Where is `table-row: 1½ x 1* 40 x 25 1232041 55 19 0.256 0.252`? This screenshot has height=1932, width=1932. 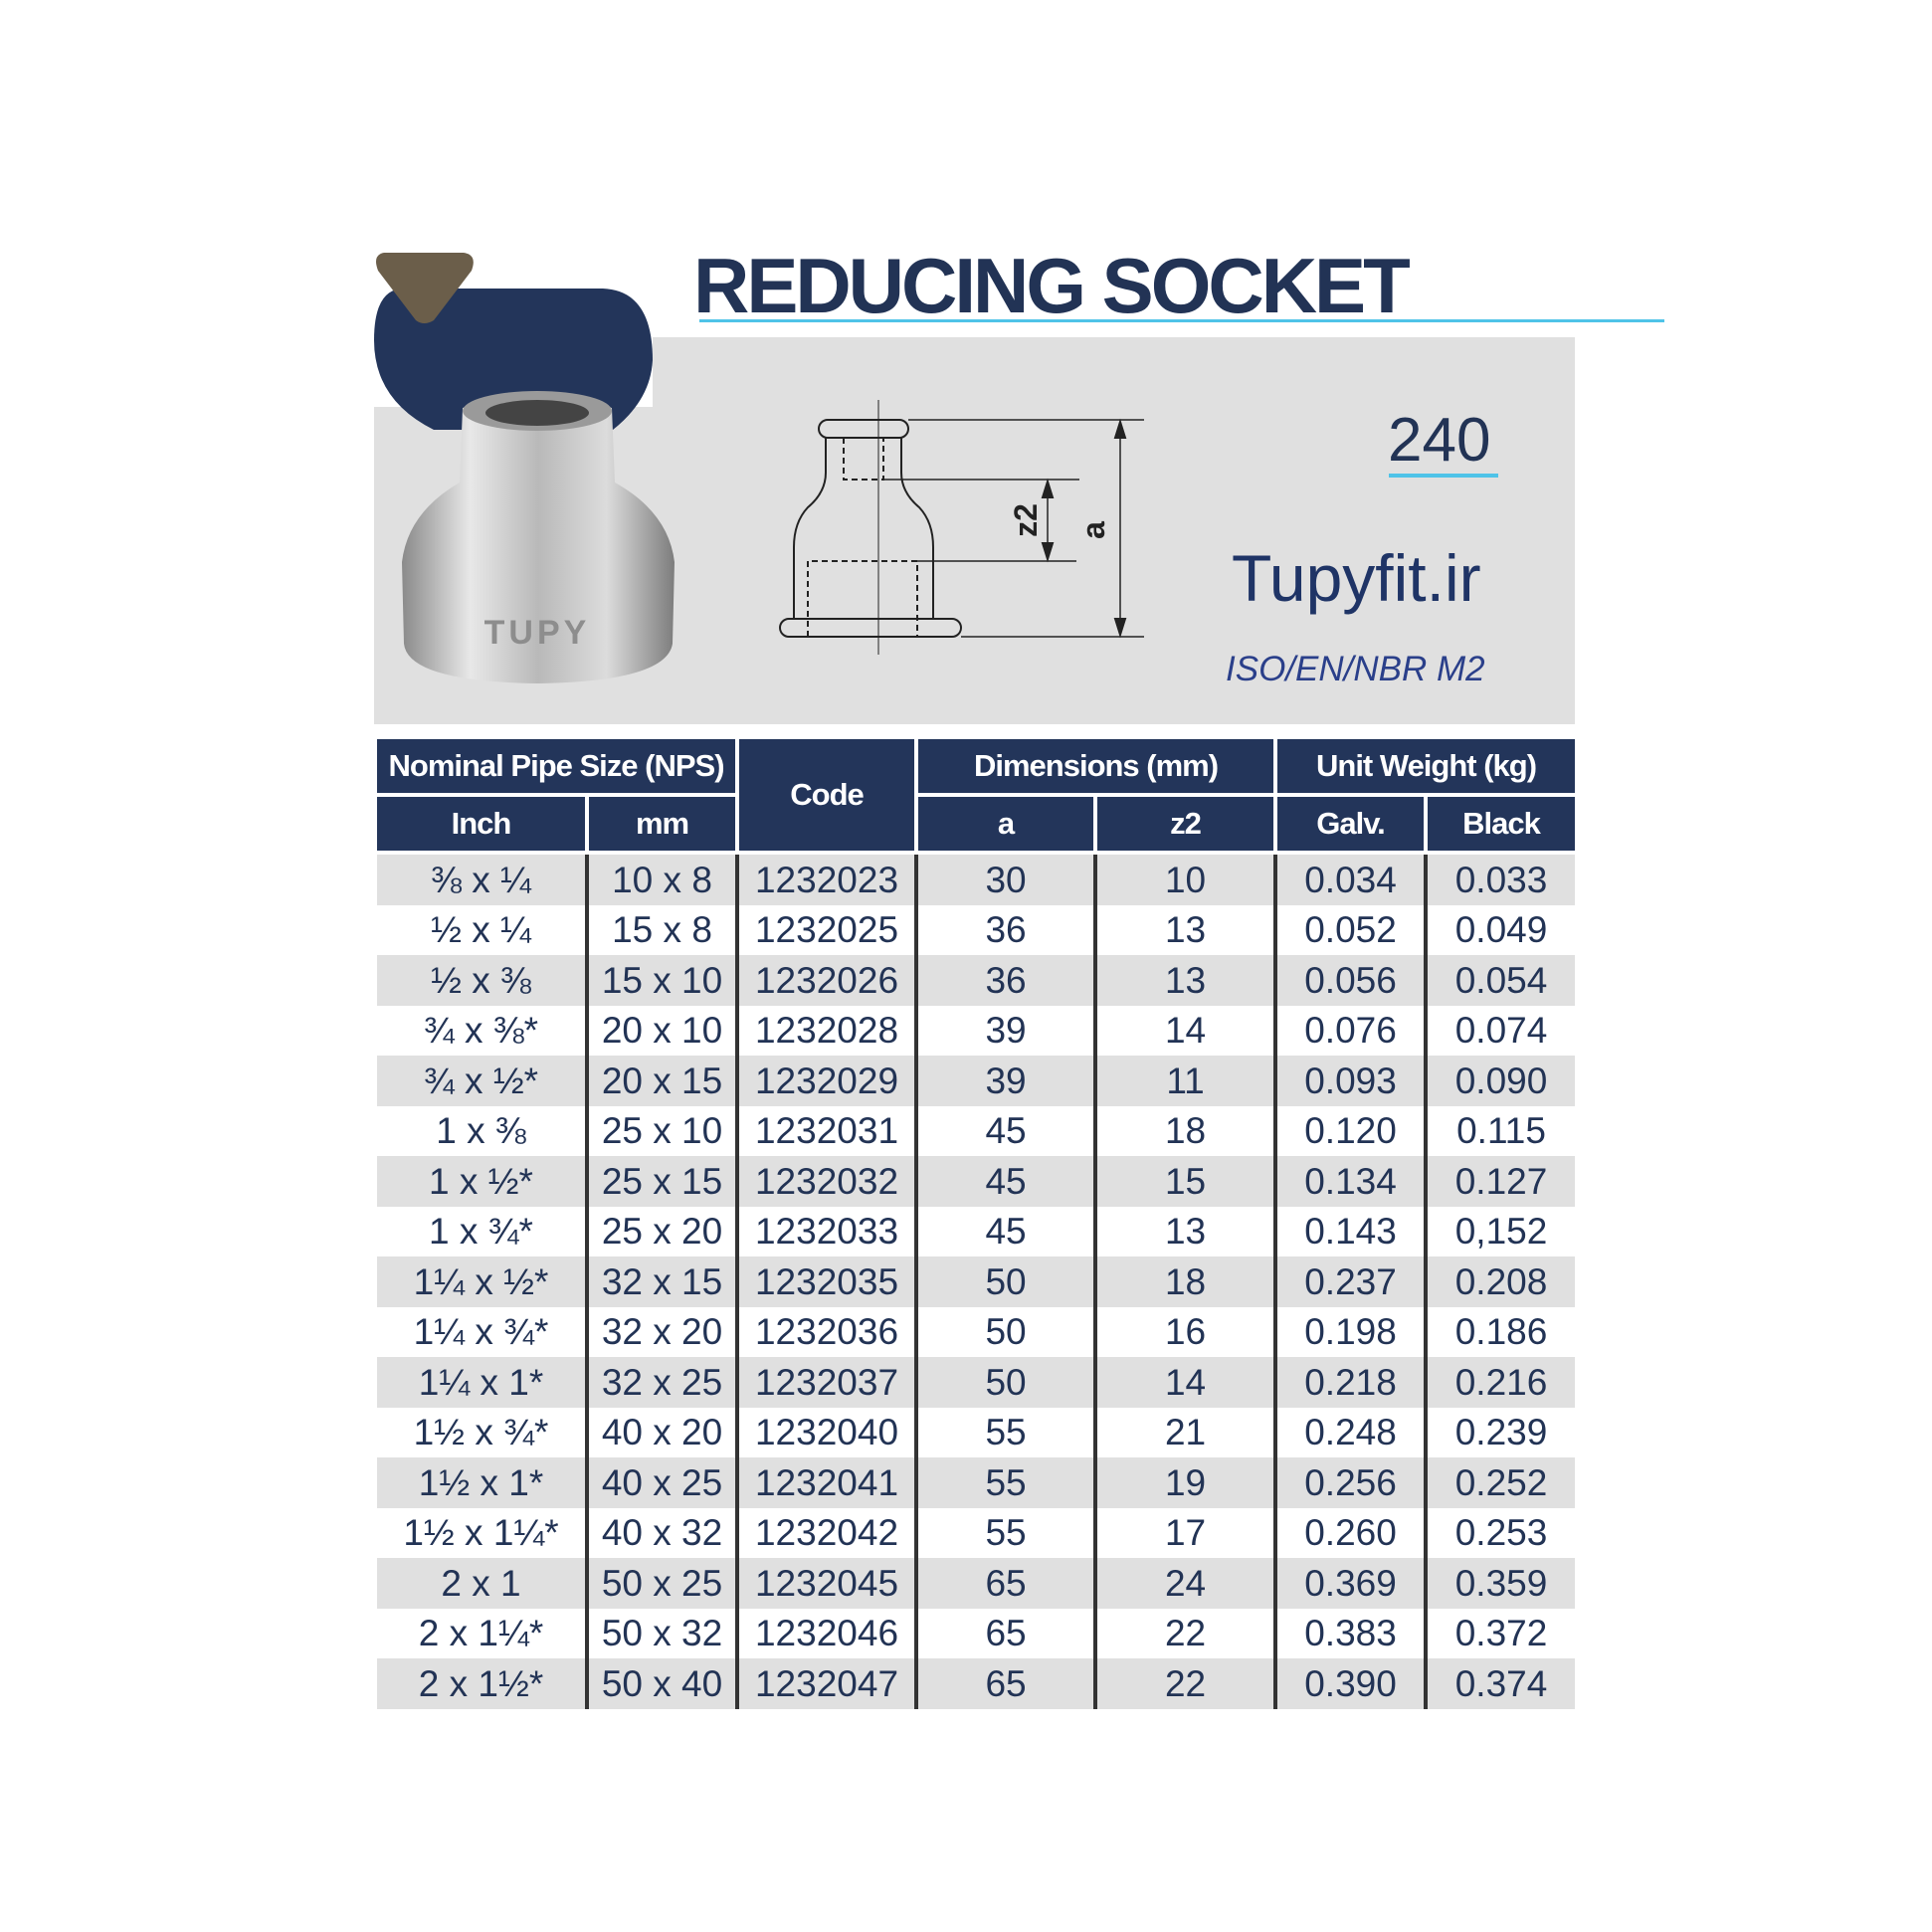 table-row: 1½ x 1* 40 x 25 1232041 55 19 0.256 0.252 is located at coordinates (976, 1482).